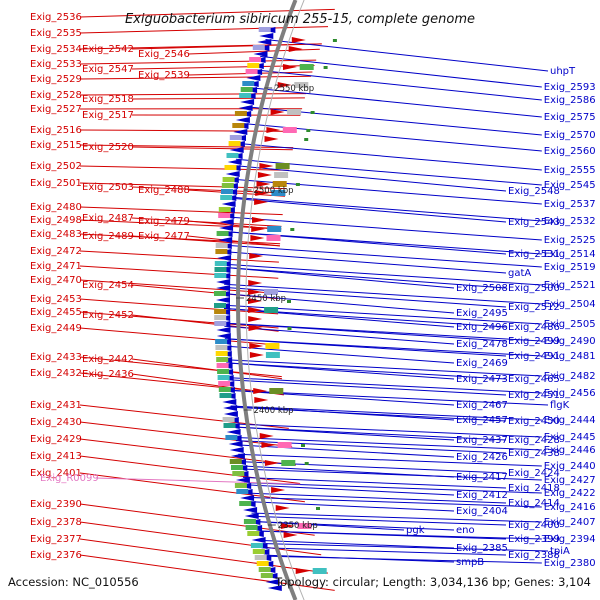  I want to click on reverse-gene-label: Exig_2380, so click(570, 563).